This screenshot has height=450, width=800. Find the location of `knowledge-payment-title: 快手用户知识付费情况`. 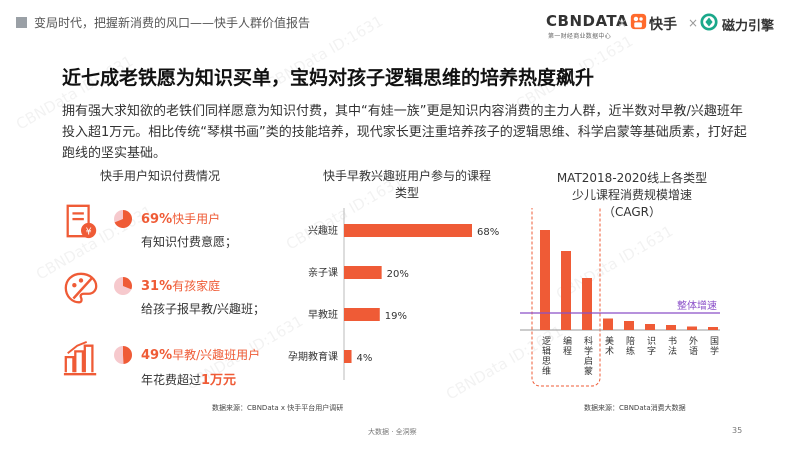

knowledge-payment-title: 快手用户知识付费情况 is located at coordinates (159, 176).